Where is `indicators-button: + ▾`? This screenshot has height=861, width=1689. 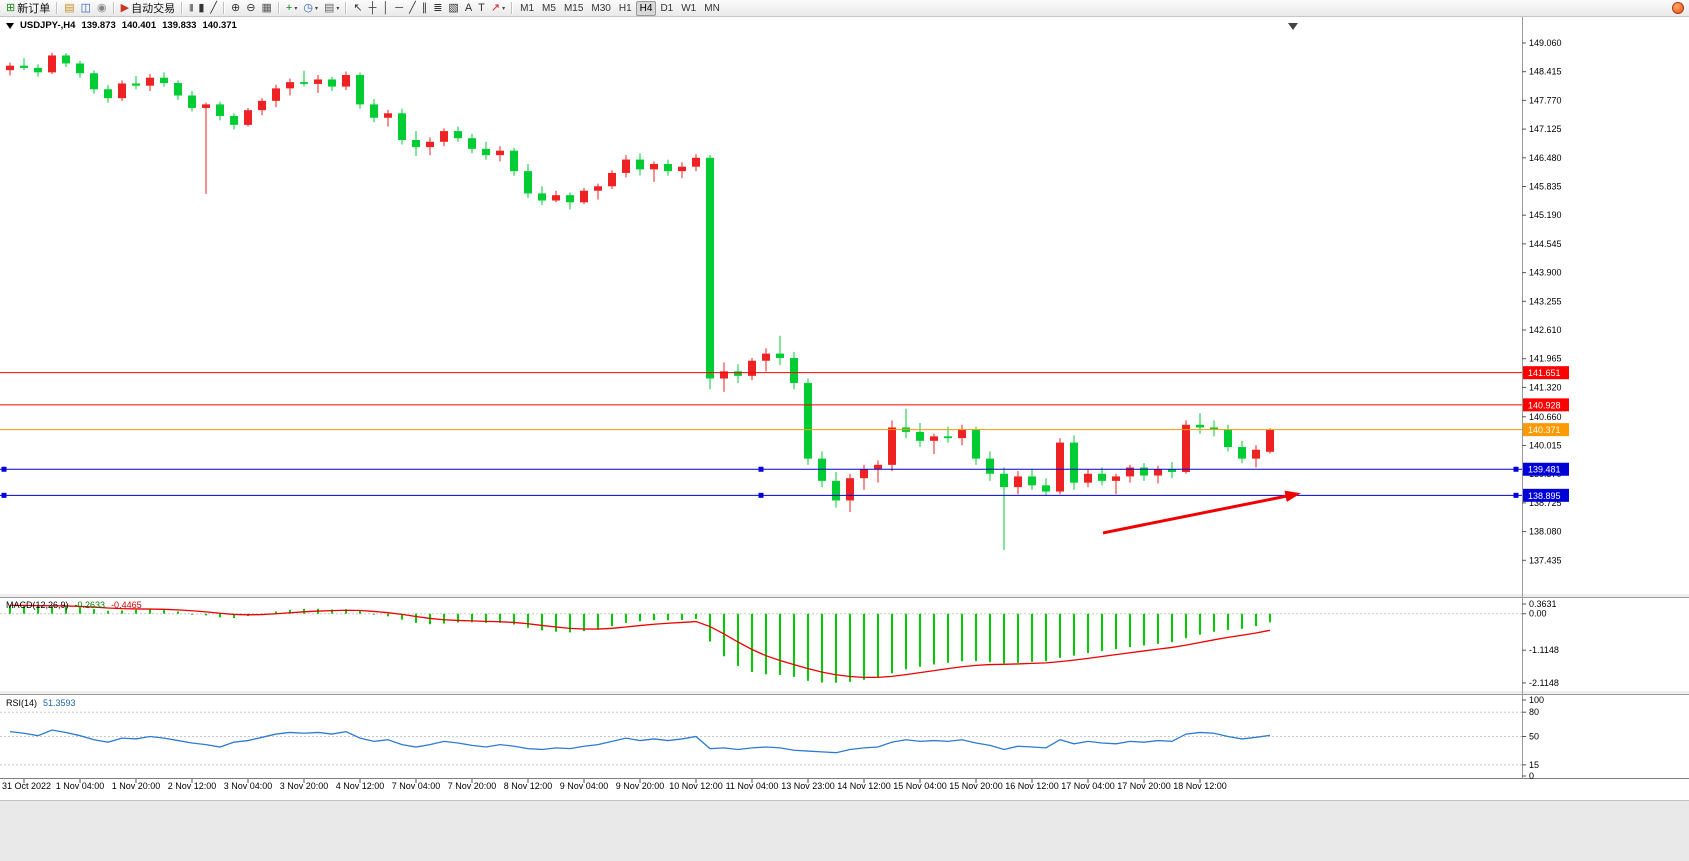
indicators-button: + ▾ is located at coordinates (291, 8).